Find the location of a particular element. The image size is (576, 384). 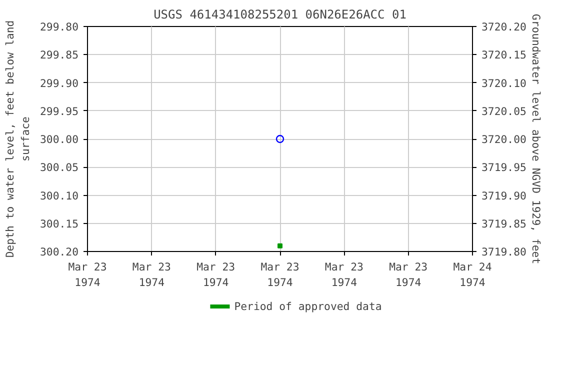

y-tick-label: 299.85 is located at coordinates (59, 55).